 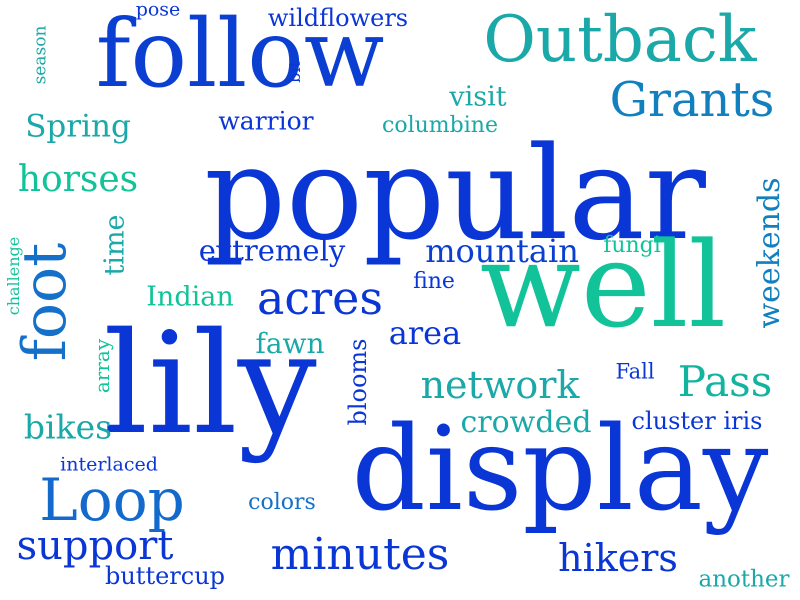 What do you see at coordinates (526, 422) in the screenshot?
I see `word-crowded: crowded` at bounding box center [526, 422].